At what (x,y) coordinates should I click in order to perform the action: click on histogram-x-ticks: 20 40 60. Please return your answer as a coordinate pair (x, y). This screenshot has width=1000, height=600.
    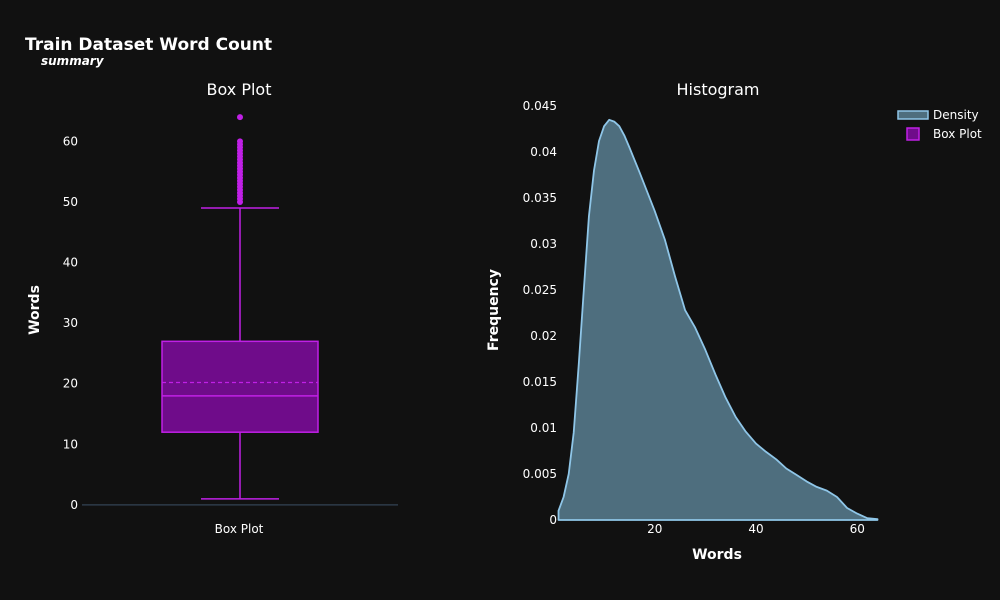
    Looking at the image, I should click on (756, 529).